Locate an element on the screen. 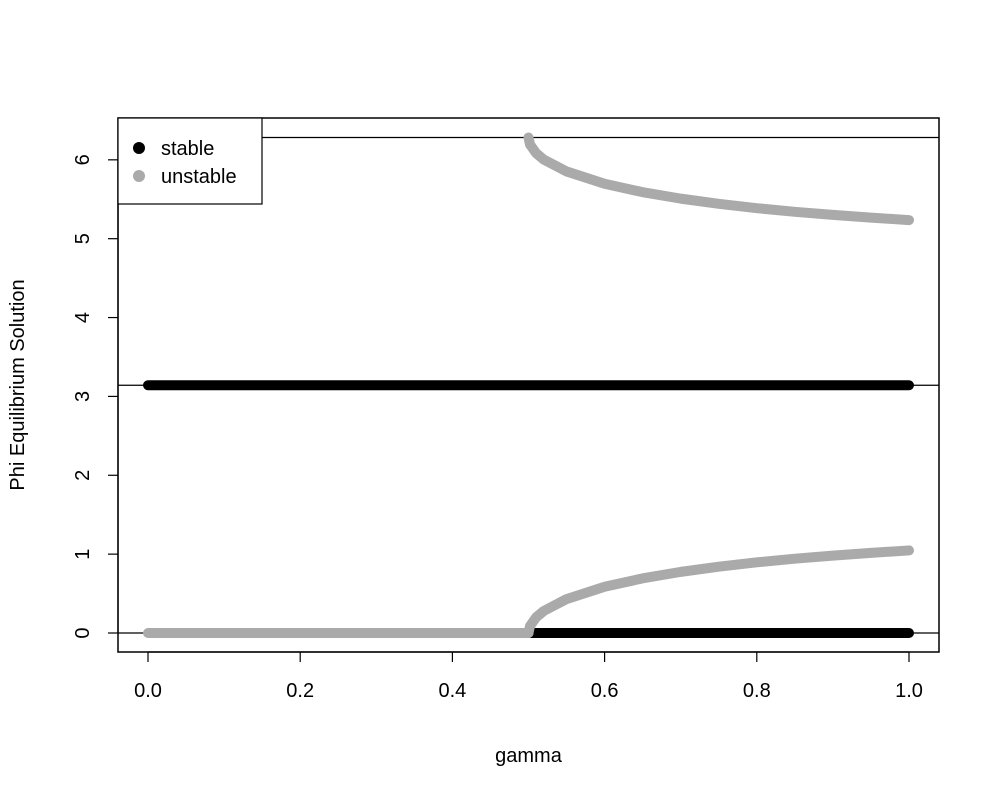 The width and height of the screenshot is (1000, 800). x-tick-label: 0.6 is located at coordinates (605, 691).